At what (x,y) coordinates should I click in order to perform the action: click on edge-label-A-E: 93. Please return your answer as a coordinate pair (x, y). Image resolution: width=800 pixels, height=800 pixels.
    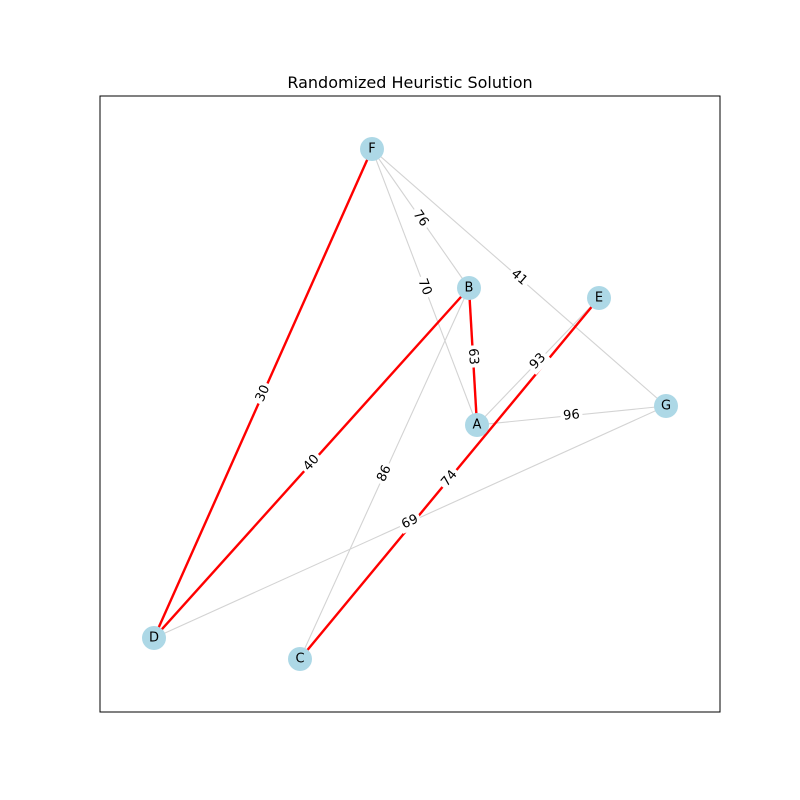
    Looking at the image, I should click on (538, 361).